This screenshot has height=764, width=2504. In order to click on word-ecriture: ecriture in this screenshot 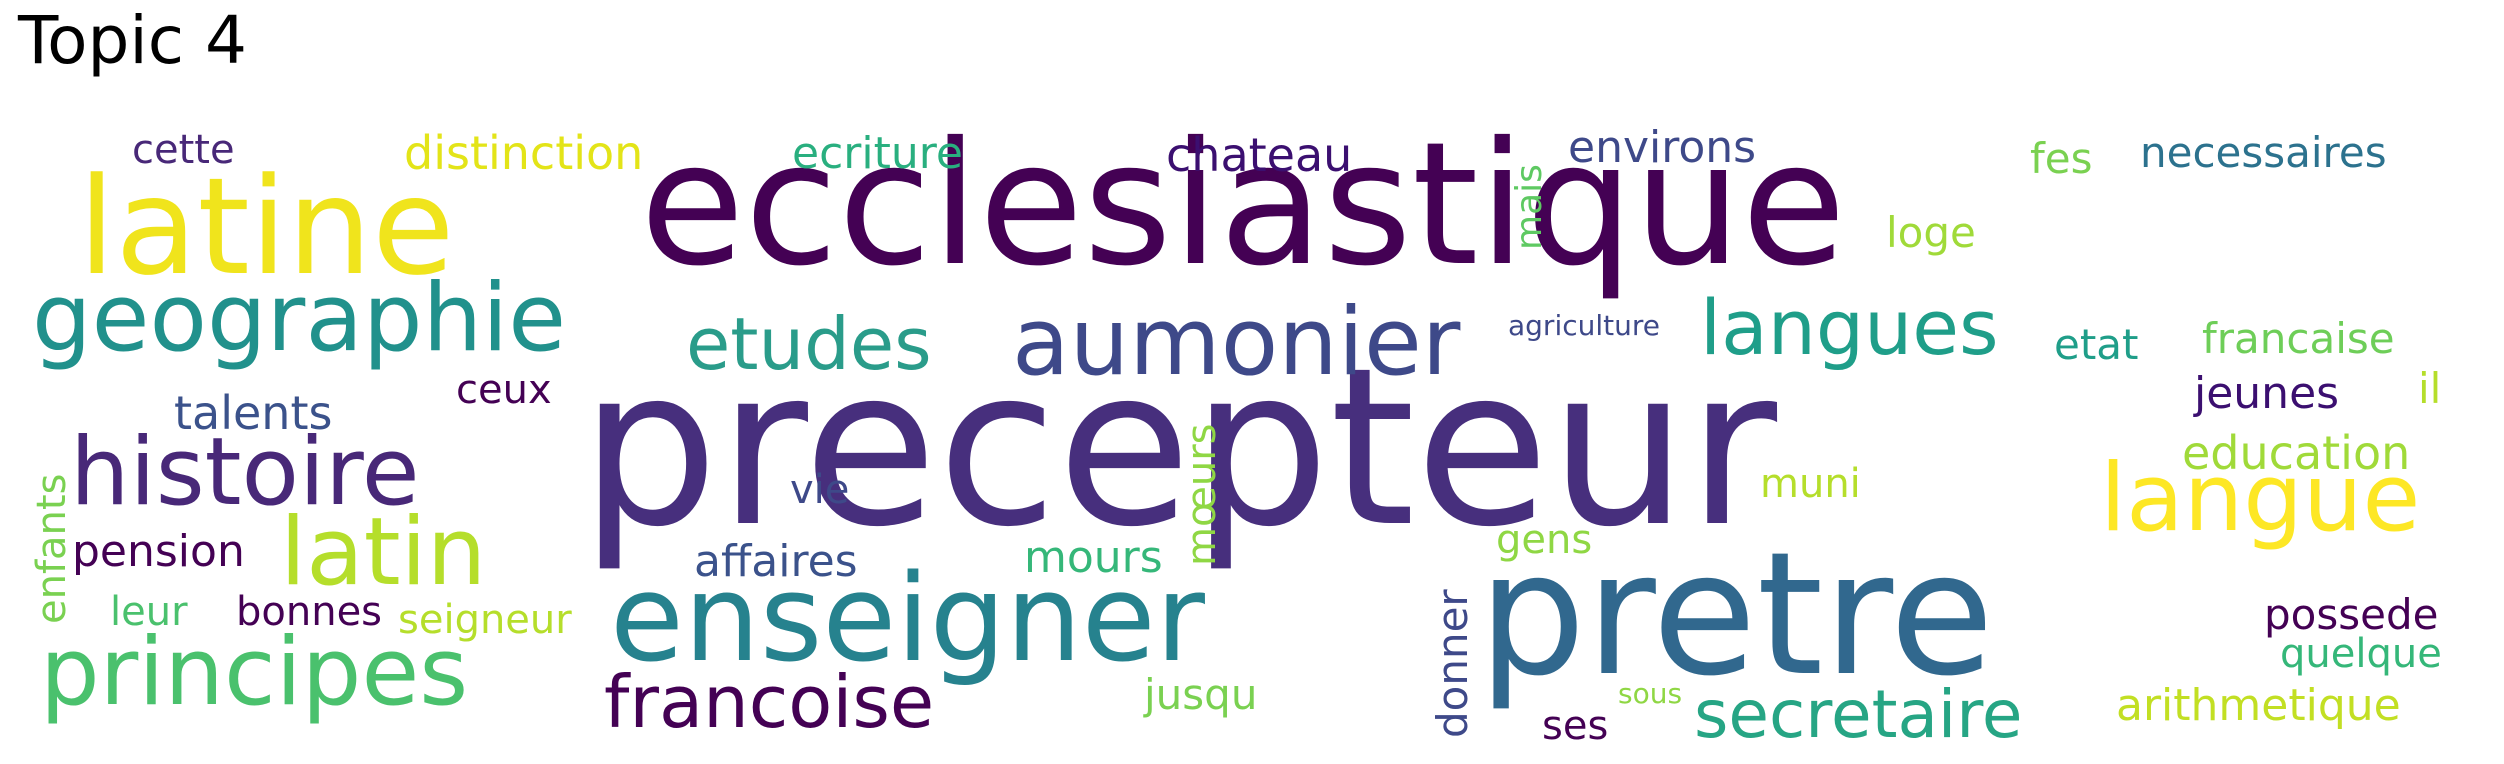, I will do `click(877, 153)`.